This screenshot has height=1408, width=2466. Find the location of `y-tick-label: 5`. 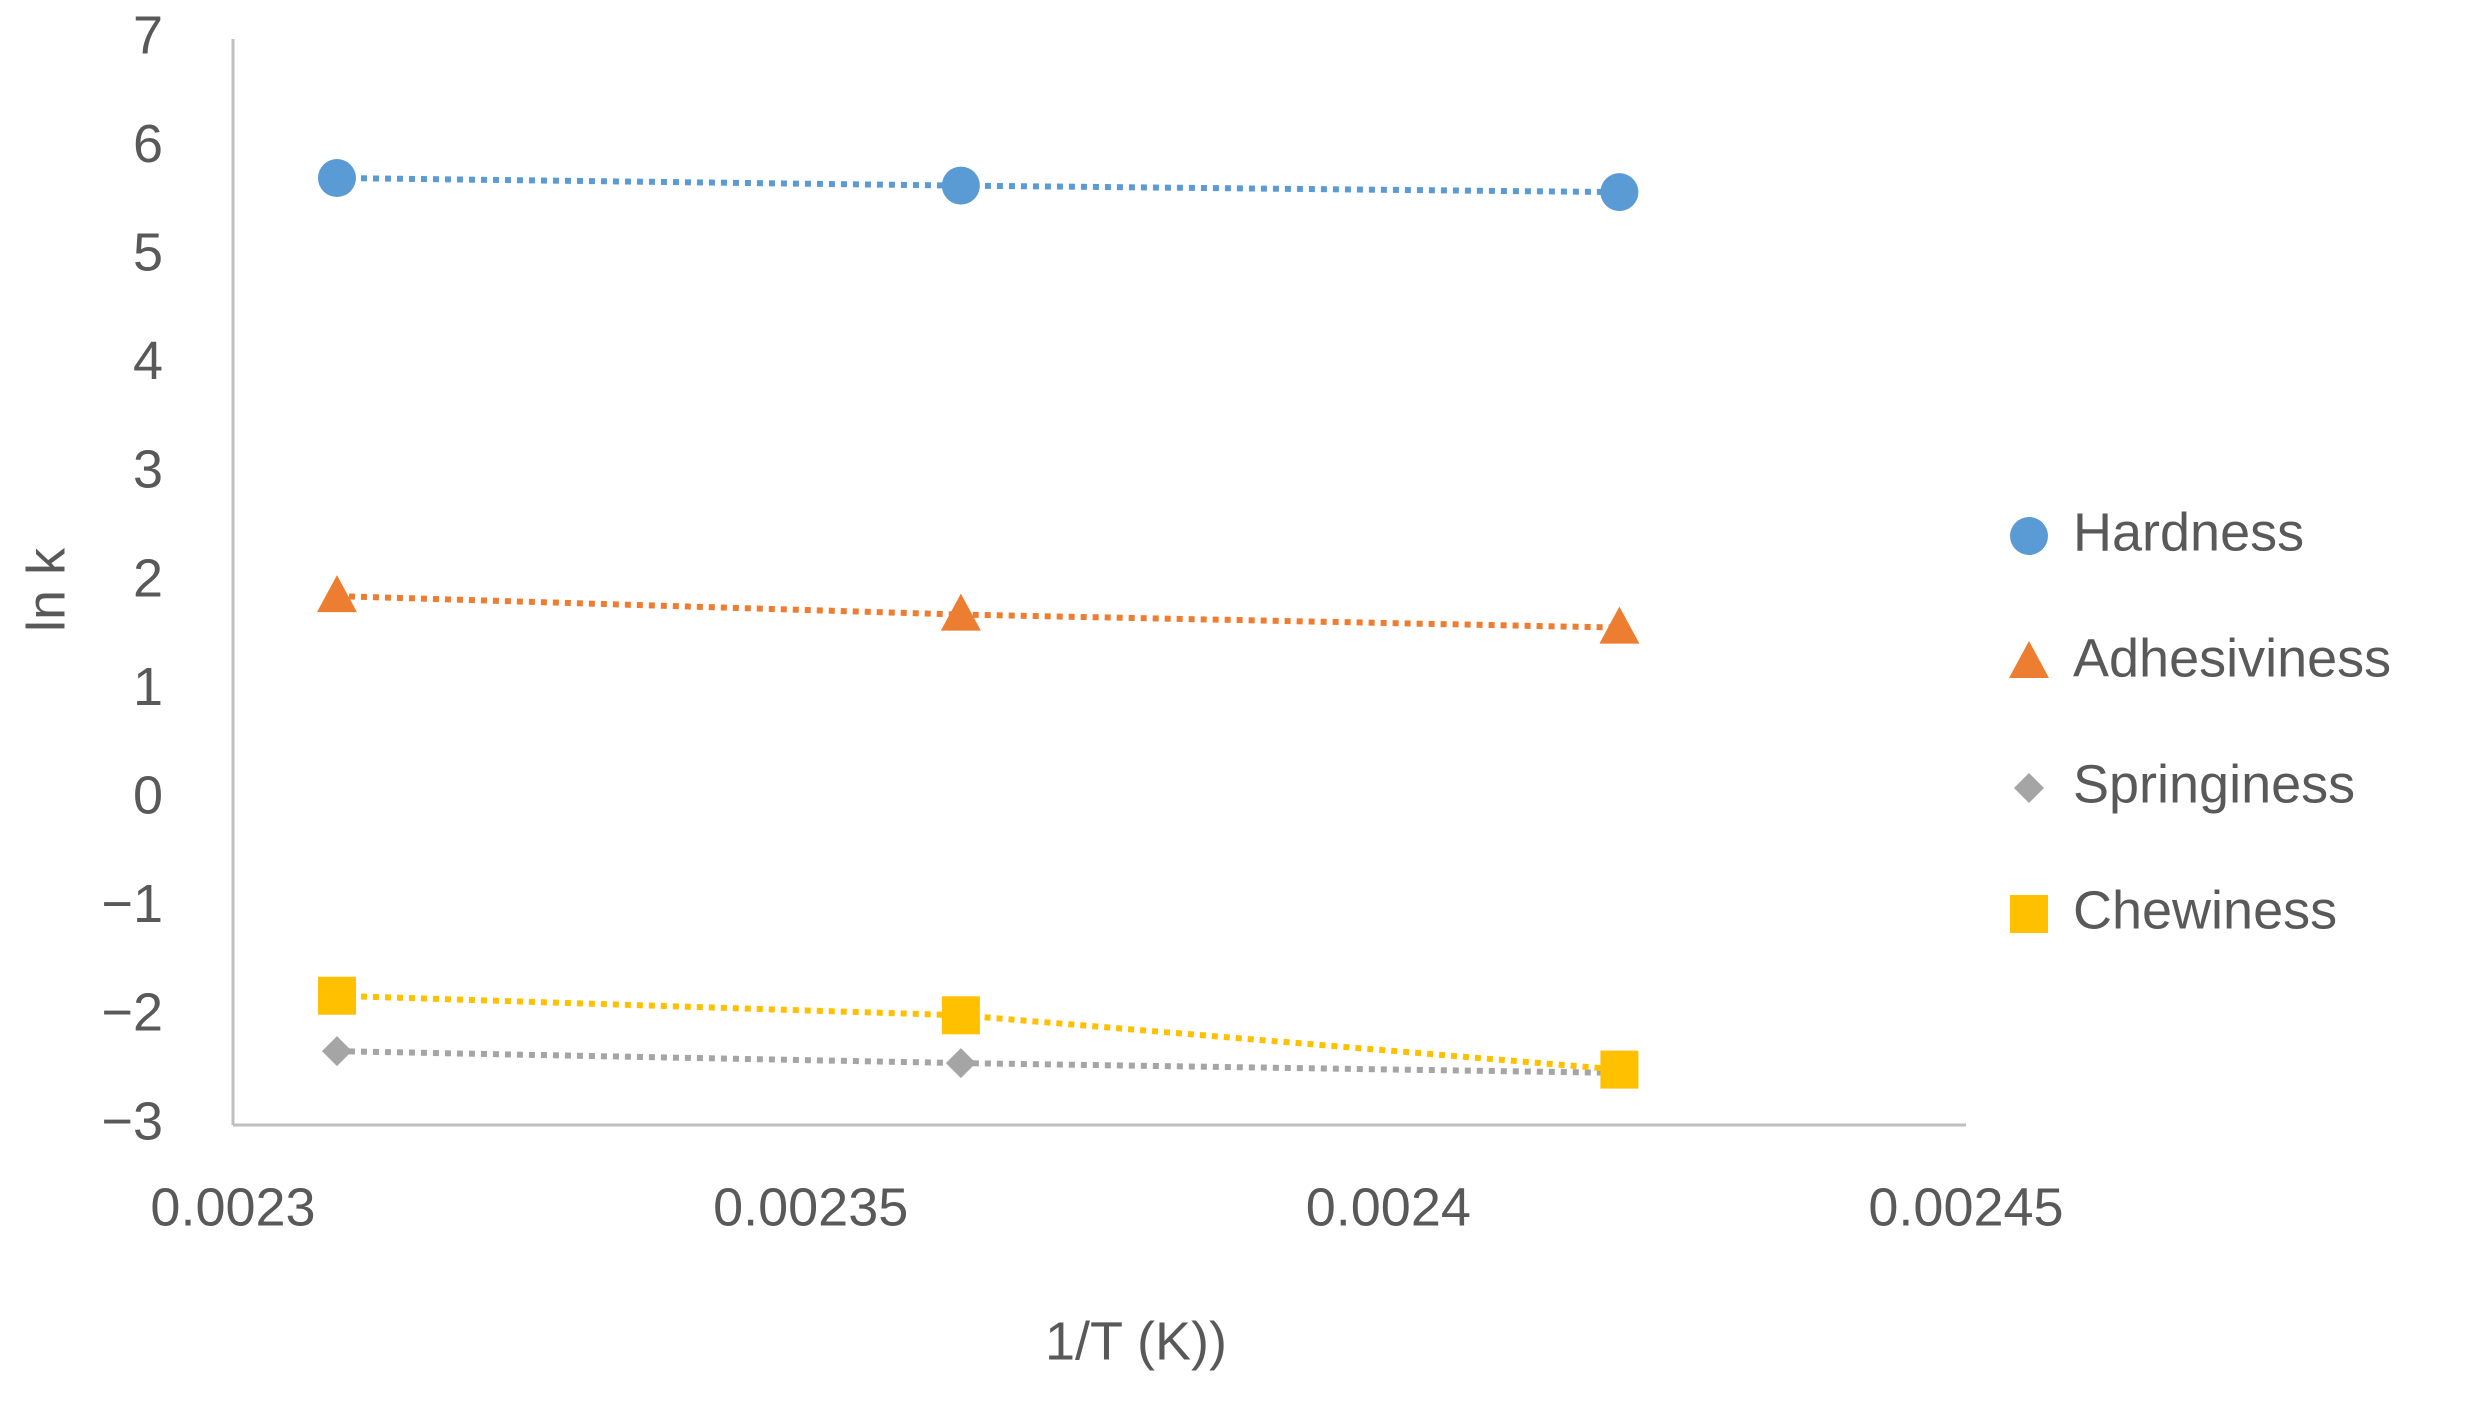

y-tick-label: 5 is located at coordinates (148, 252).